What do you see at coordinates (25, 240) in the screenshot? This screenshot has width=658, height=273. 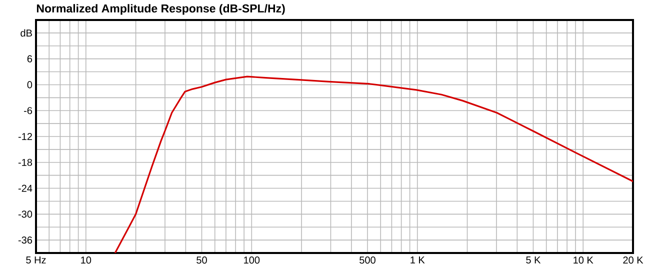 I see `y-tick-label: -36` at bounding box center [25, 240].